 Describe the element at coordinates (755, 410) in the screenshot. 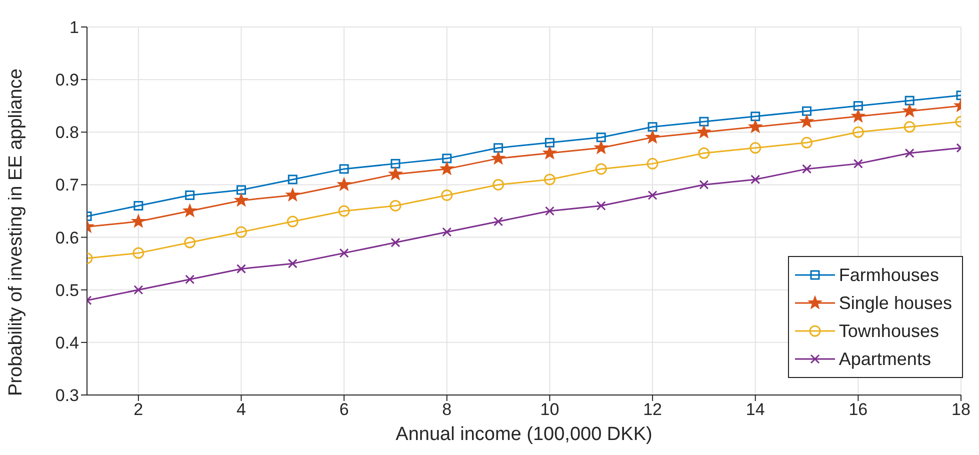

I see `x-tick-label: 14` at that location.